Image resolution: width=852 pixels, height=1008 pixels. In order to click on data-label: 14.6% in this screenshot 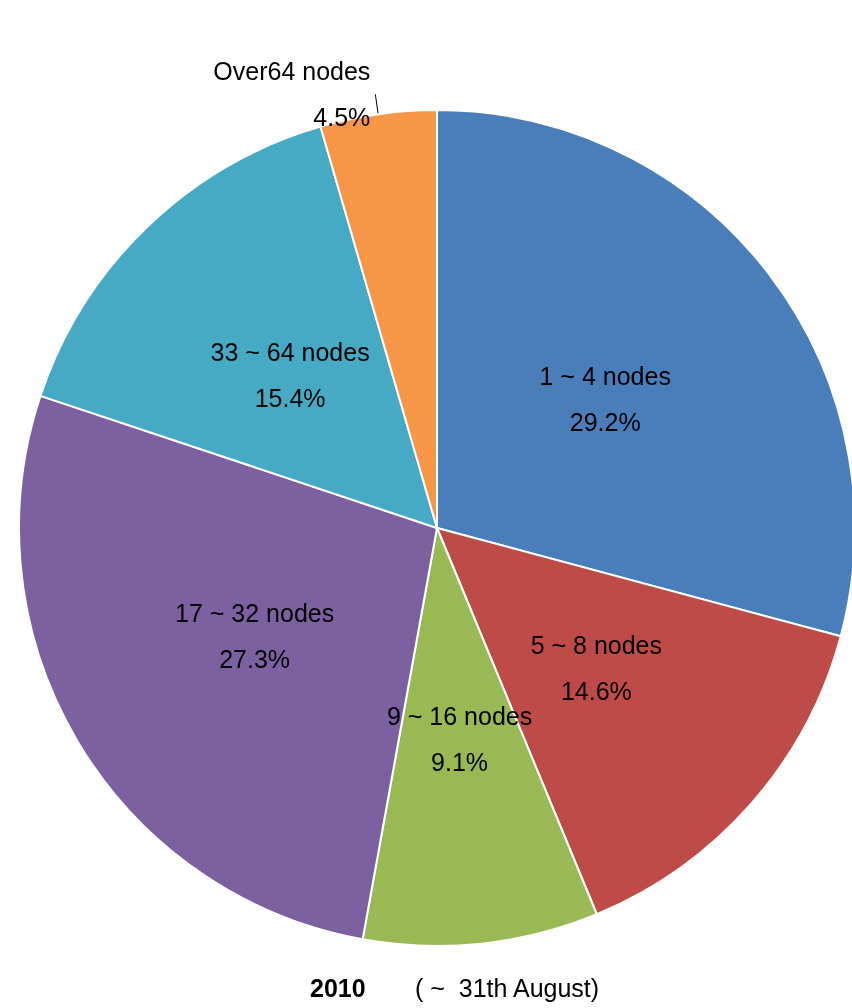, I will do `click(596, 690)`.